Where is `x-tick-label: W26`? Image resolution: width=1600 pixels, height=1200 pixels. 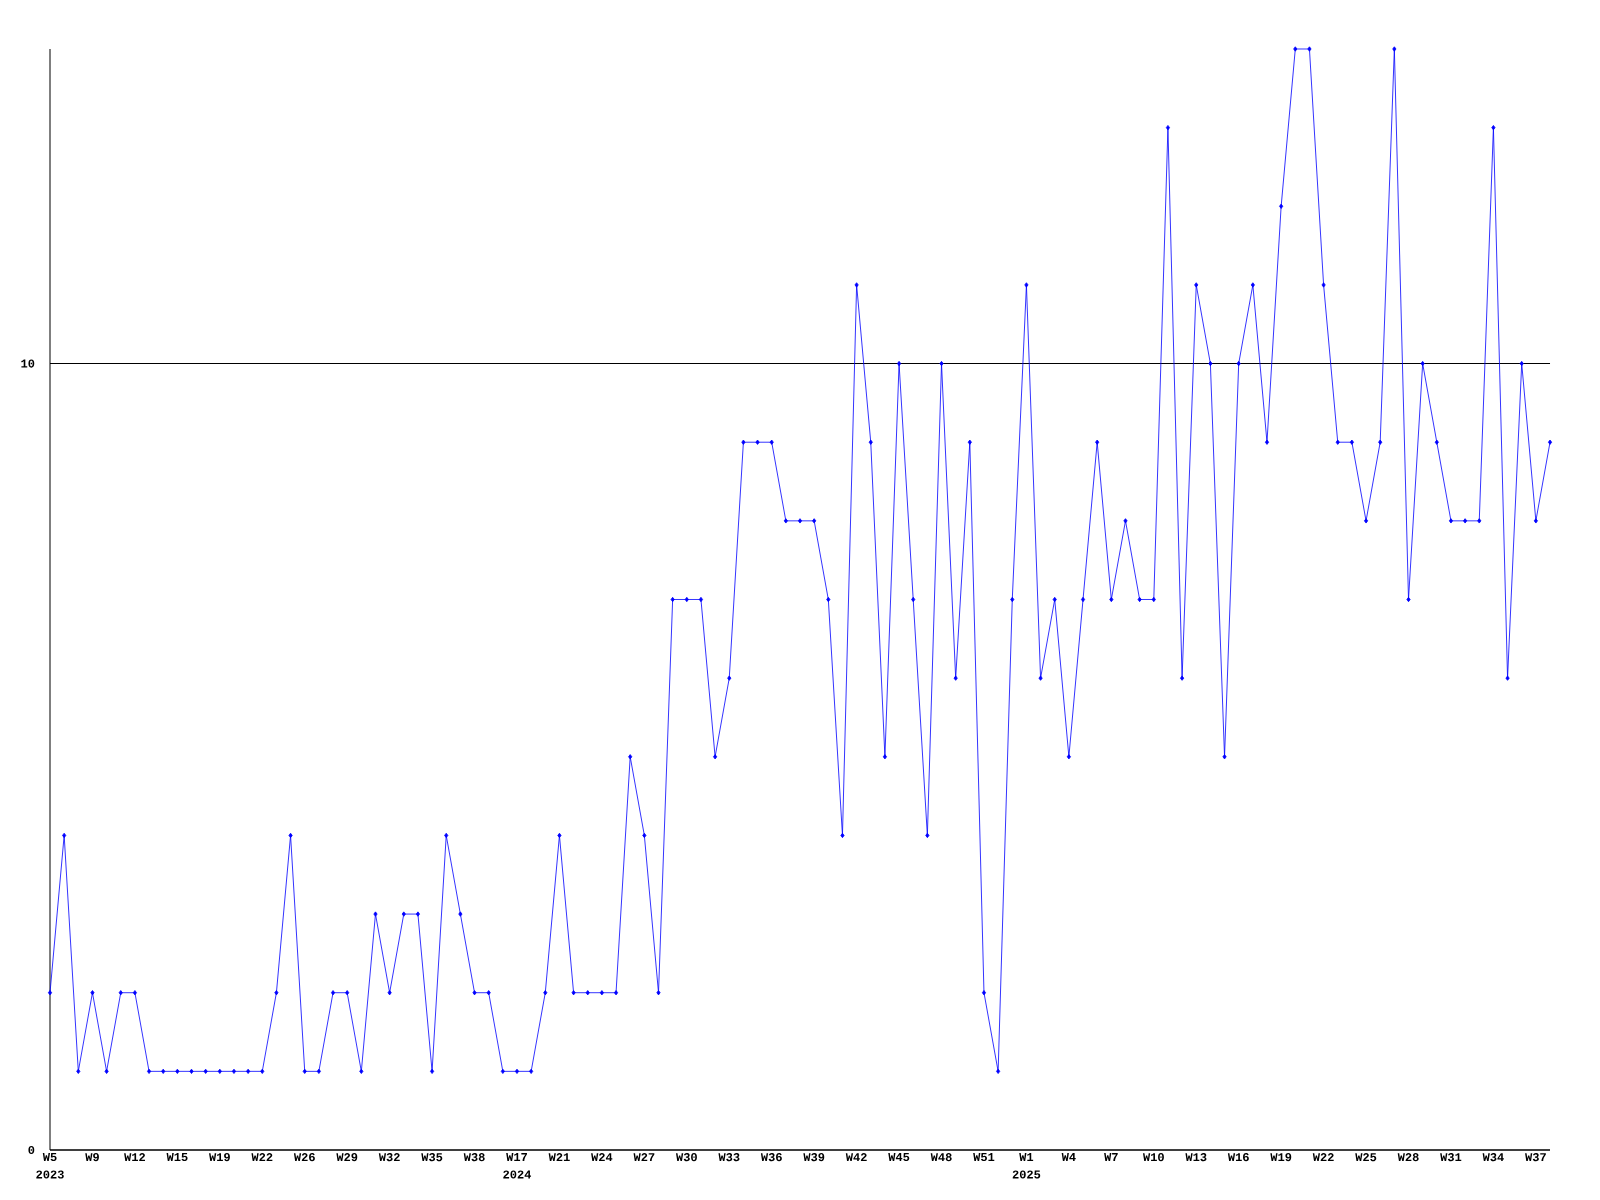 x-tick-label: W26 is located at coordinates (304, 1157).